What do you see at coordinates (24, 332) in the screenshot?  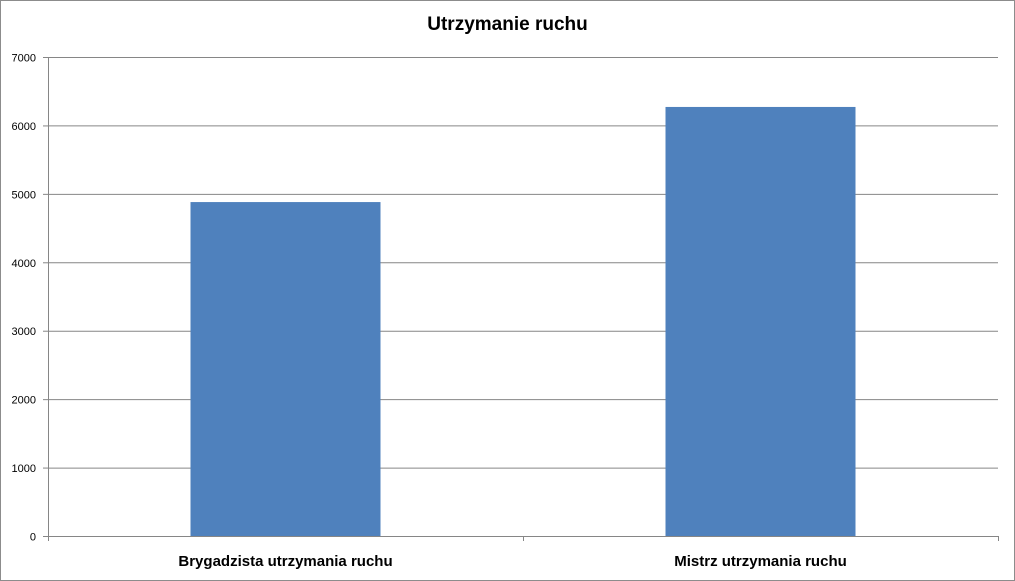 I see `y-tick-label: 3000` at bounding box center [24, 332].